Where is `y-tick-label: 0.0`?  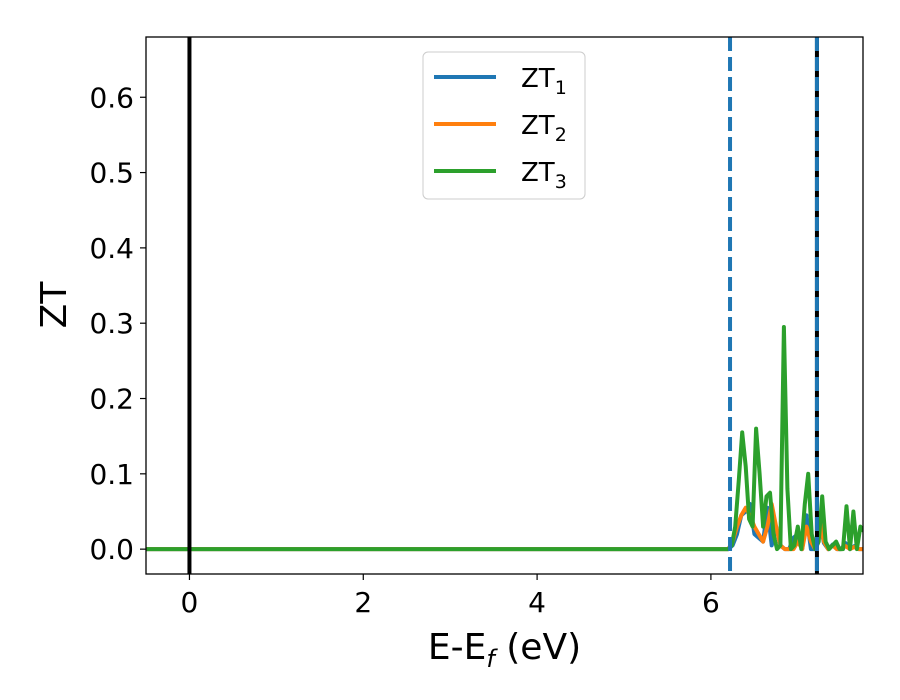 y-tick-label: 0.0 is located at coordinates (111, 549).